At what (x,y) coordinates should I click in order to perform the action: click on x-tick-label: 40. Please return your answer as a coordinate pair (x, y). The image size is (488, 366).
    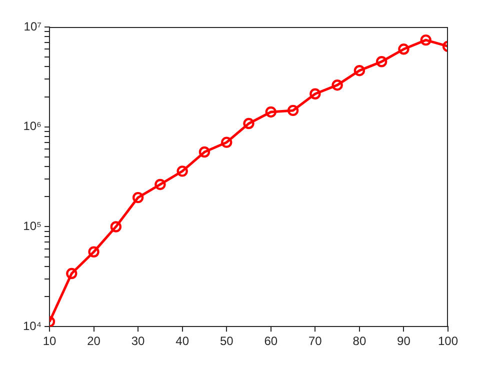
    Looking at the image, I should click on (183, 341).